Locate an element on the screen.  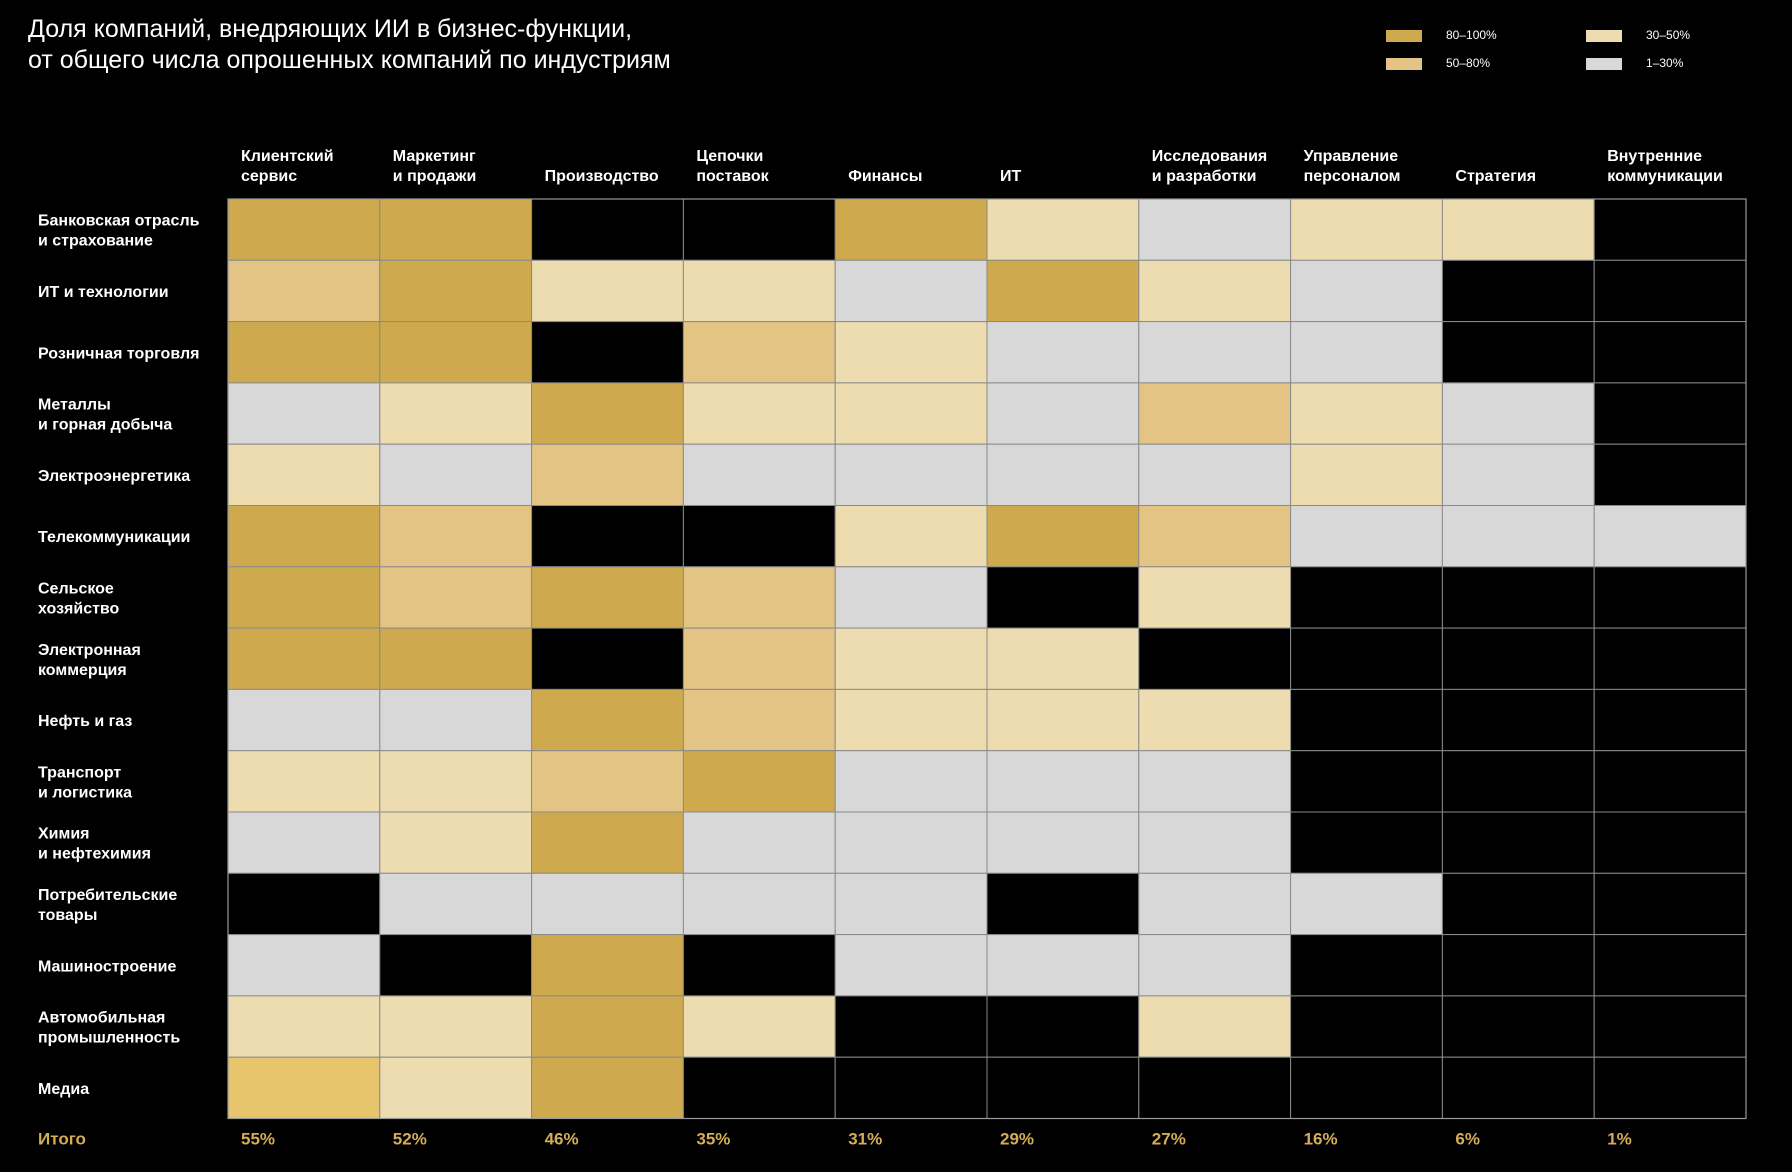
row-label: Потребительские товары is located at coordinates (107, 905).